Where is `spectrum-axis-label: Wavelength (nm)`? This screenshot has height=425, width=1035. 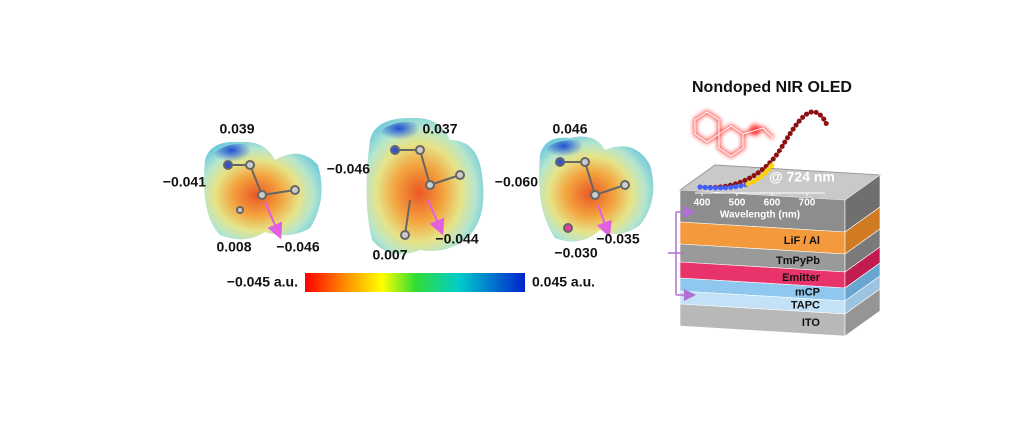
spectrum-axis-label: Wavelength (nm) is located at coordinates (760, 215).